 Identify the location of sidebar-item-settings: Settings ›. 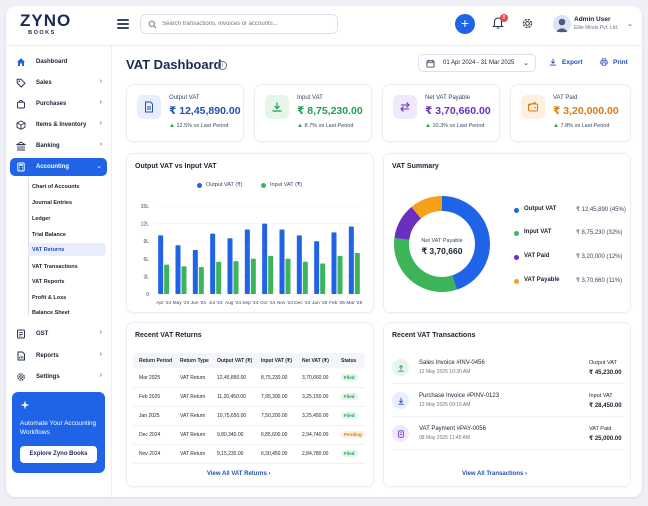
(58, 377).